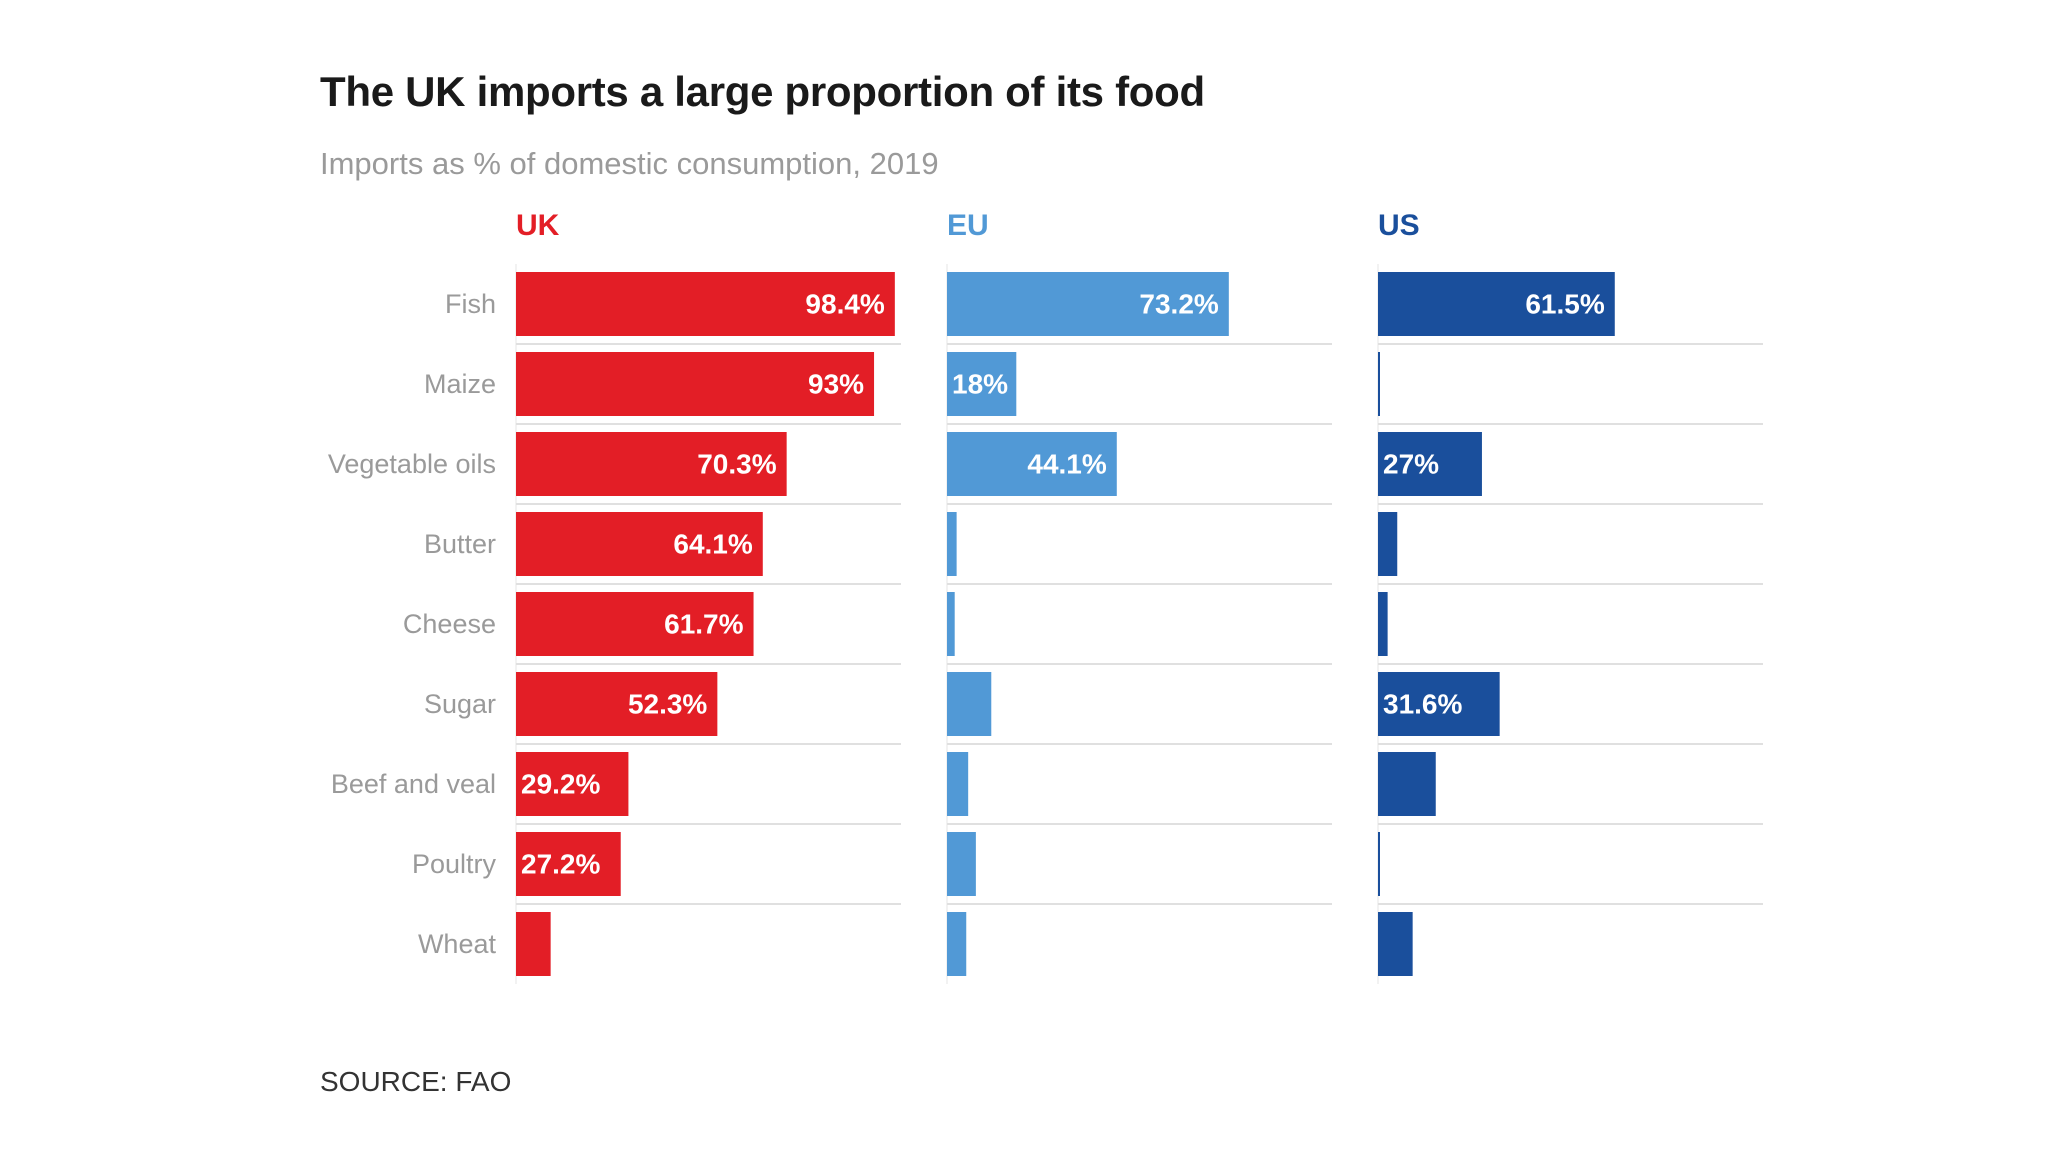 This screenshot has width=2048, height=1152. Describe the element at coordinates (639, 544) in the screenshot. I see `bar-uk-butter` at that location.